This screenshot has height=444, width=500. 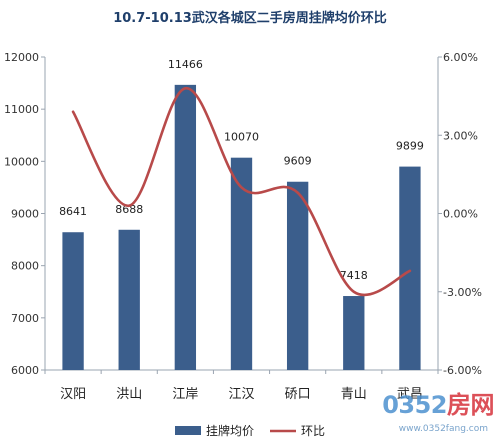 What do you see at coordinates (460, 135) in the screenshot?
I see `y-right-tick-label: 3.00%` at bounding box center [460, 135].